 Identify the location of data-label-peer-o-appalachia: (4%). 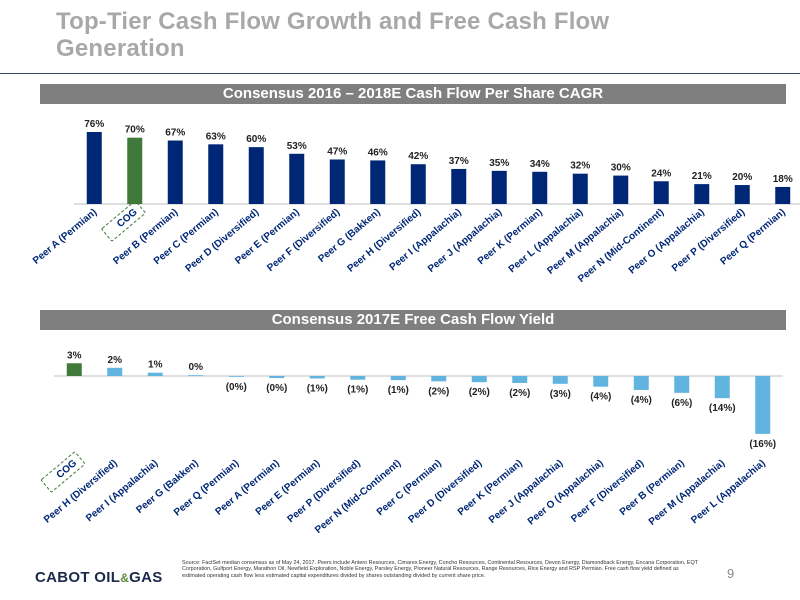
(600, 397).